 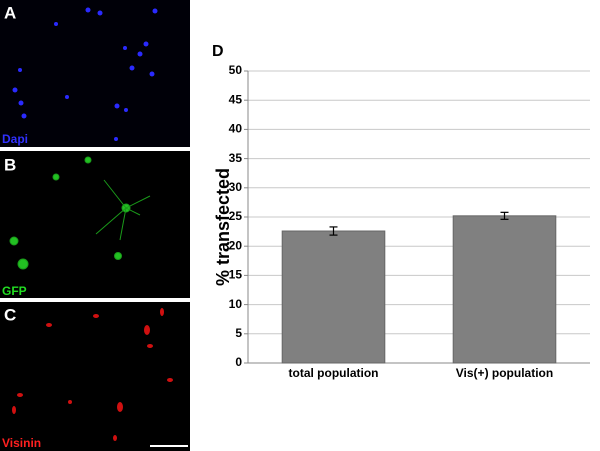 What do you see at coordinates (334, 373) in the screenshot?
I see `x-tick-label: total population` at bounding box center [334, 373].